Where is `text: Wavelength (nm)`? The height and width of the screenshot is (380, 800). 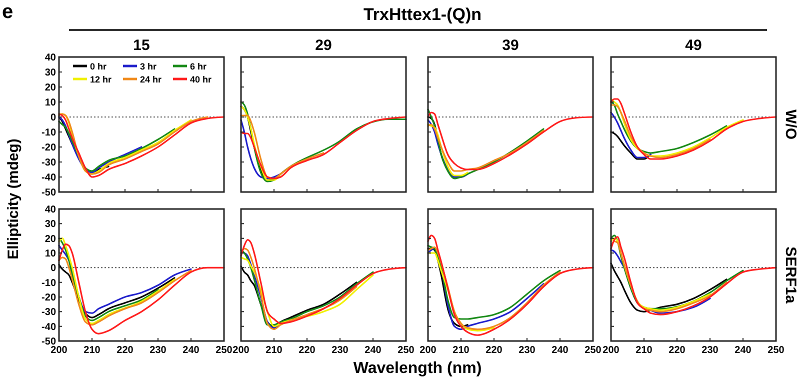 text: Wavelength (nm) is located at coordinates (417, 368).